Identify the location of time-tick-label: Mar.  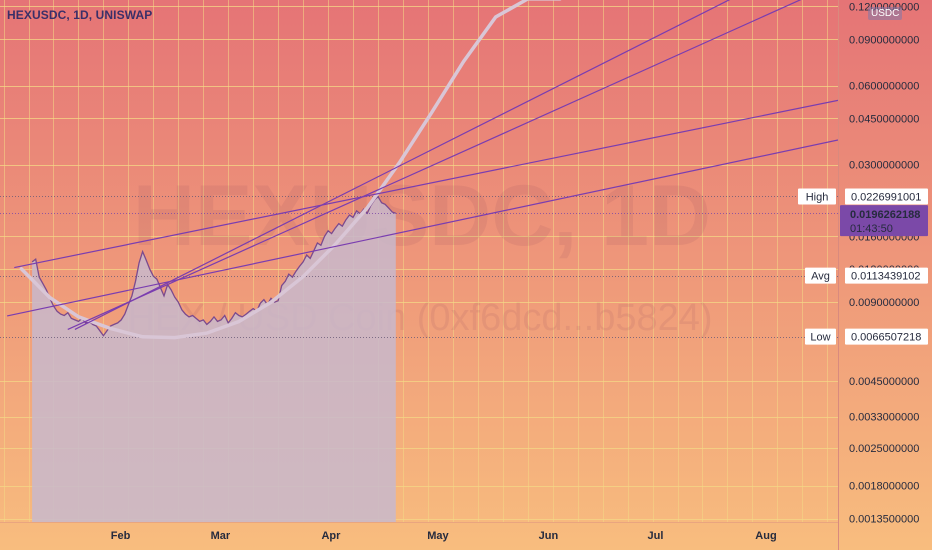
(221, 536).